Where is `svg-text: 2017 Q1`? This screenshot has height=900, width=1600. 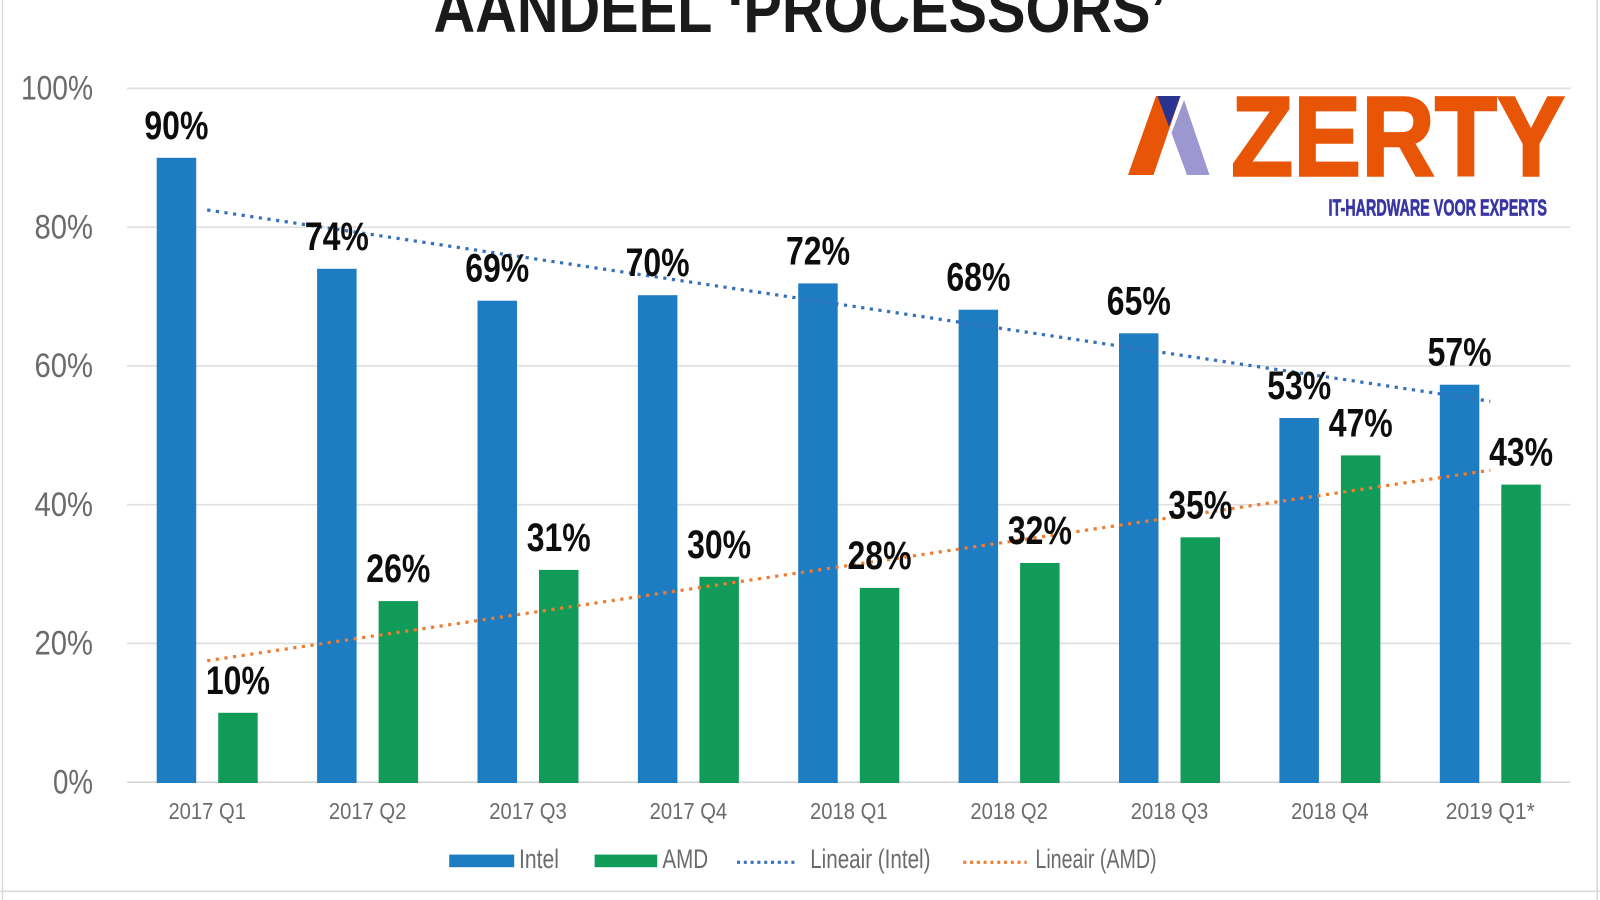
svg-text: 2017 Q1 is located at coordinates (207, 811).